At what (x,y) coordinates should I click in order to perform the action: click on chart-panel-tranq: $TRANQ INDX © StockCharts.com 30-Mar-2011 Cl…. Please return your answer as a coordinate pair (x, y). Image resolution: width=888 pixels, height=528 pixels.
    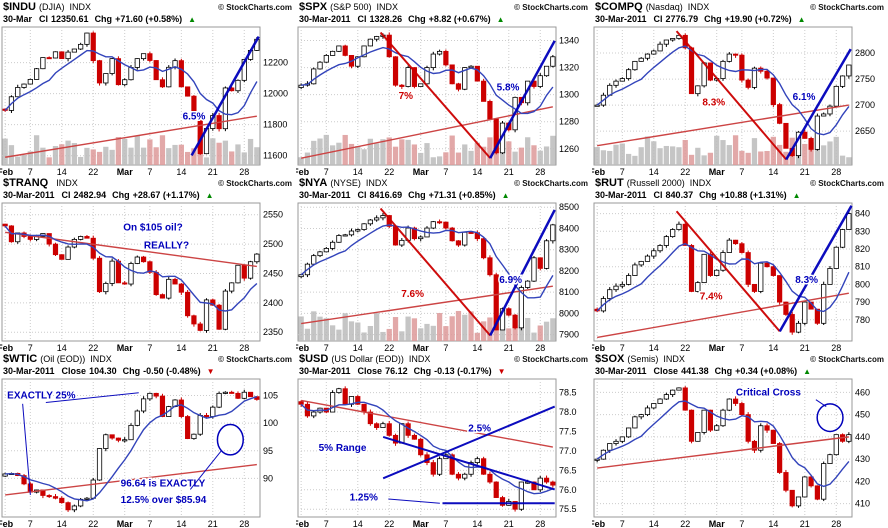
    Looking at the image, I should click on (148, 264).